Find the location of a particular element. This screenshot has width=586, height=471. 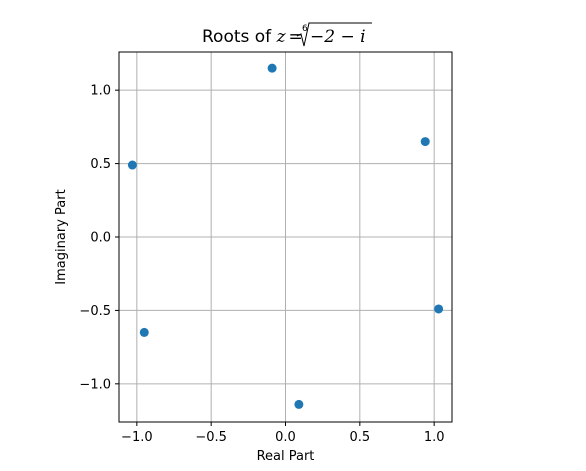

x-tick-label: 0.0 is located at coordinates (285, 437).